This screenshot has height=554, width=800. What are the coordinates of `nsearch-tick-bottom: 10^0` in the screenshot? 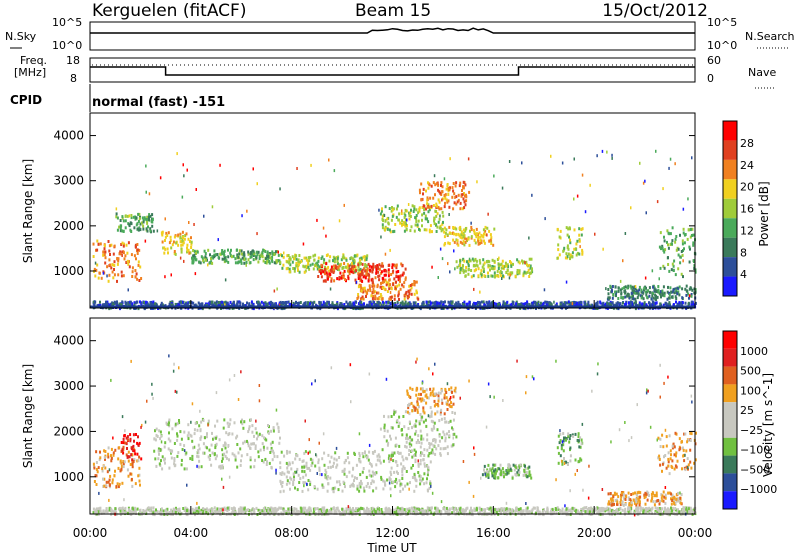 It's located at (722, 45).